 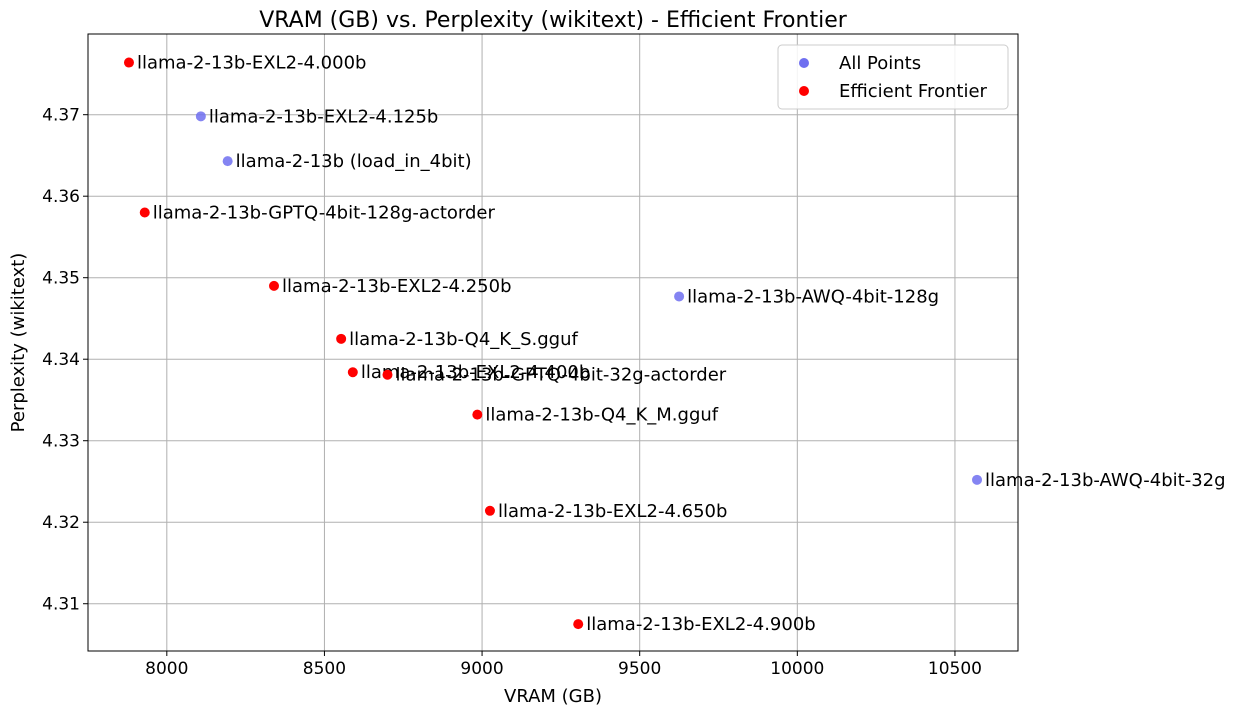 What do you see at coordinates (601, 415) in the screenshot?
I see `point-label: llama-2-13b-Q4_K_M.gguf` at bounding box center [601, 415].